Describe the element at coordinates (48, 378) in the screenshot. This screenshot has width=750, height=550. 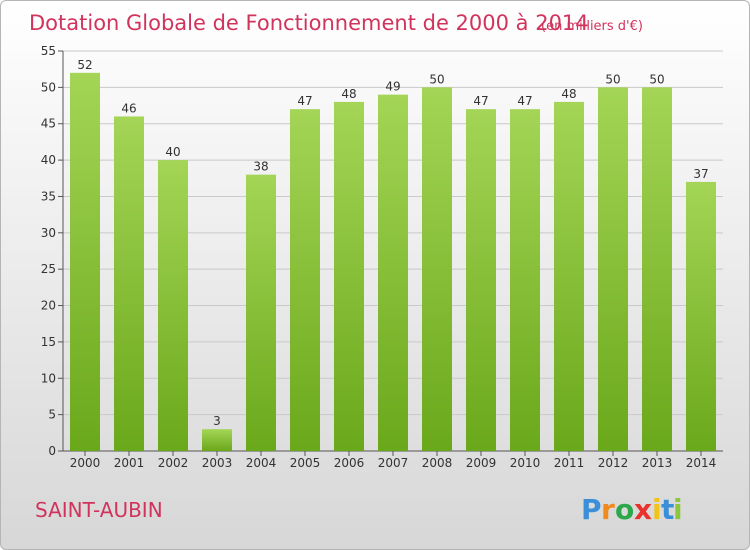
I see `y-tick-label: 10` at that location.